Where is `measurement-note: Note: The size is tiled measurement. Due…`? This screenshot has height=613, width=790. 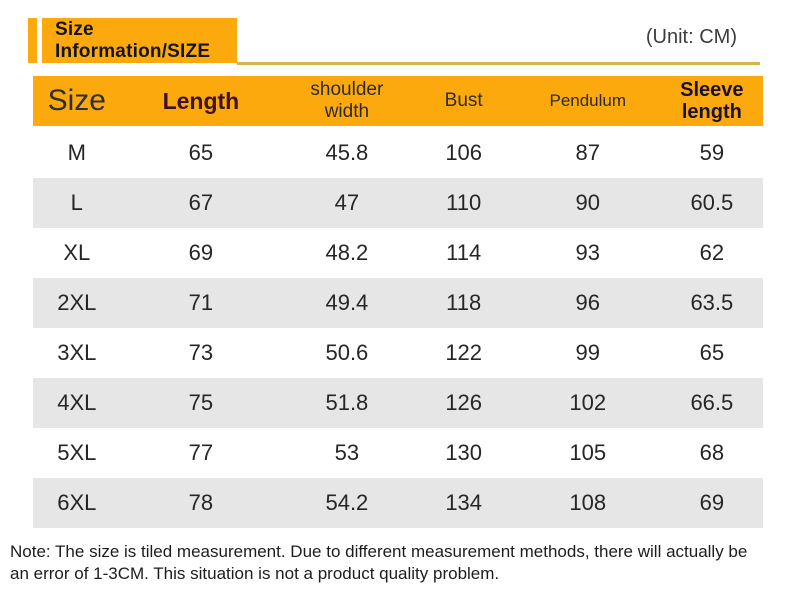
measurement-note: Note: The size is tiled measurement. Due… is located at coordinates (379, 562).